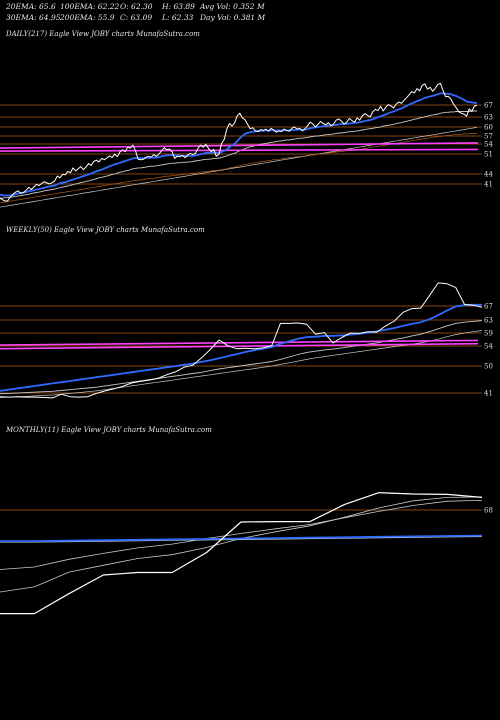  Describe the element at coordinates (136, 17) in the screenshot. I see `close-stat: C: 63.09` at that location.